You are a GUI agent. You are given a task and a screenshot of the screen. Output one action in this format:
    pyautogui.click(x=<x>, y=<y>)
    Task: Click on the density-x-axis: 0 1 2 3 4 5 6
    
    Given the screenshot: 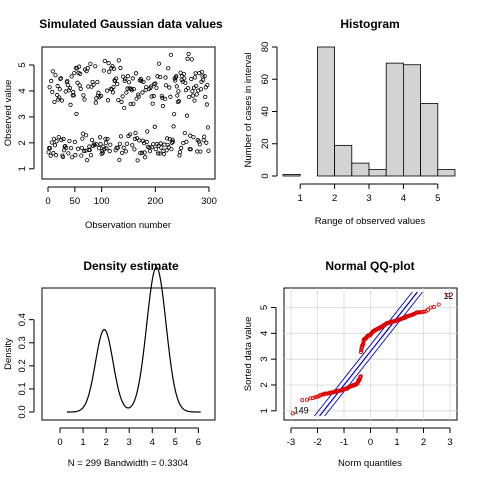 What is the action you would take?
    pyautogui.click(x=129, y=437)
    